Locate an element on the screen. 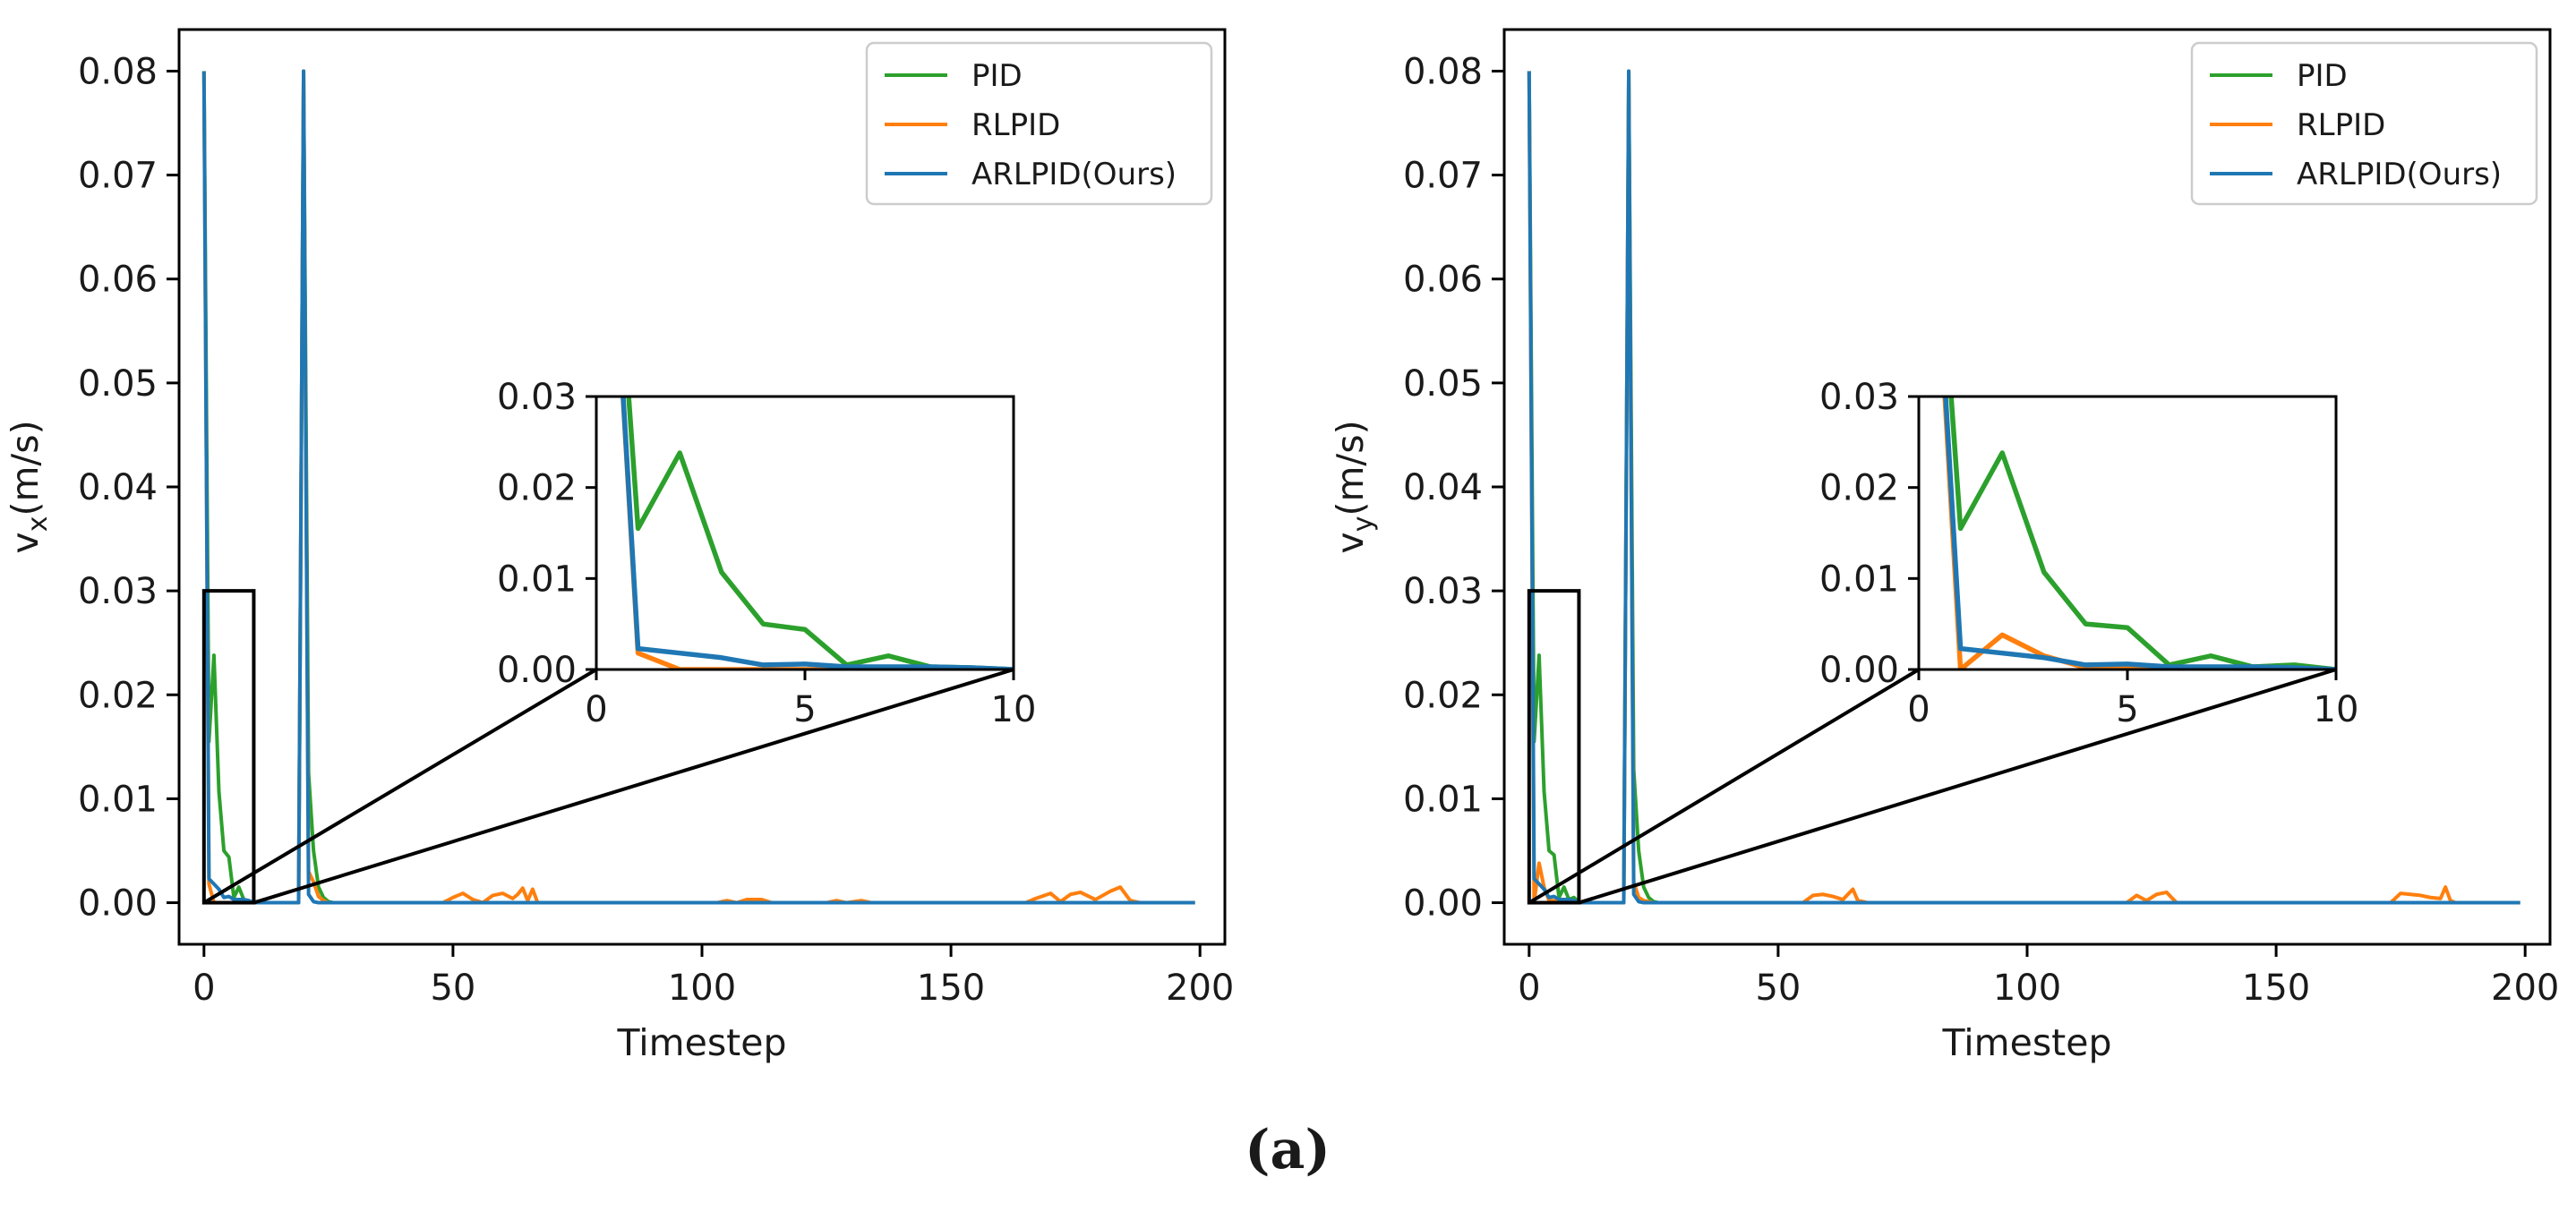 This screenshot has height=1211, width=2576. y-axis-label: vy(m/s) is located at coordinates (1354, 486).